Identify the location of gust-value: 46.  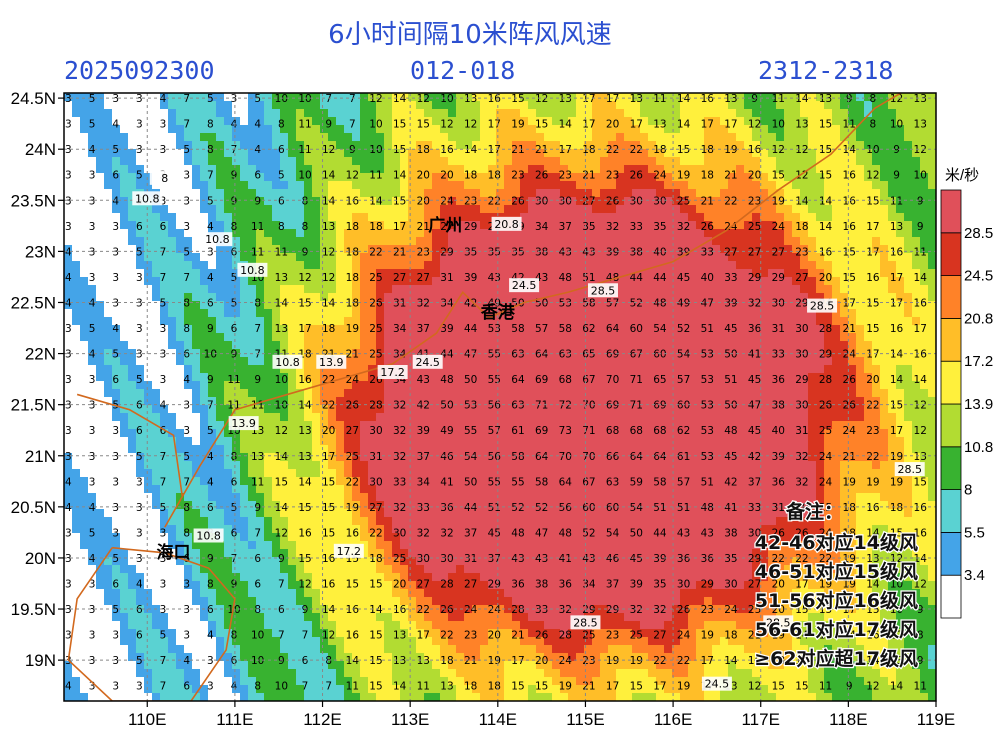
(613, 559).